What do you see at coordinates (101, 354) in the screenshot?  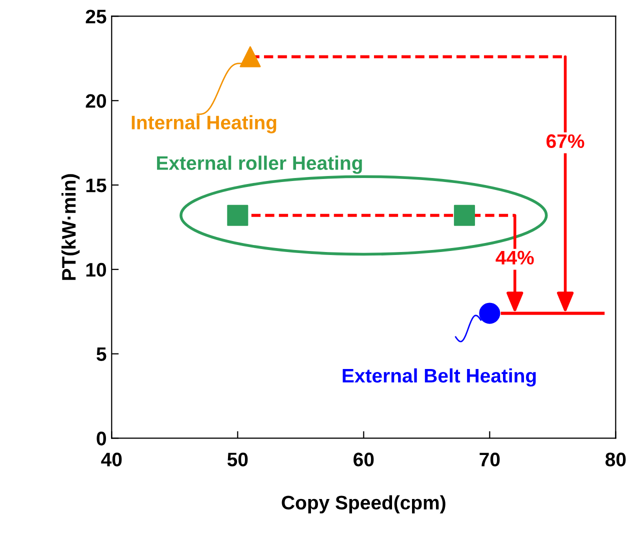 I see `y-tick-label: 5` at bounding box center [101, 354].